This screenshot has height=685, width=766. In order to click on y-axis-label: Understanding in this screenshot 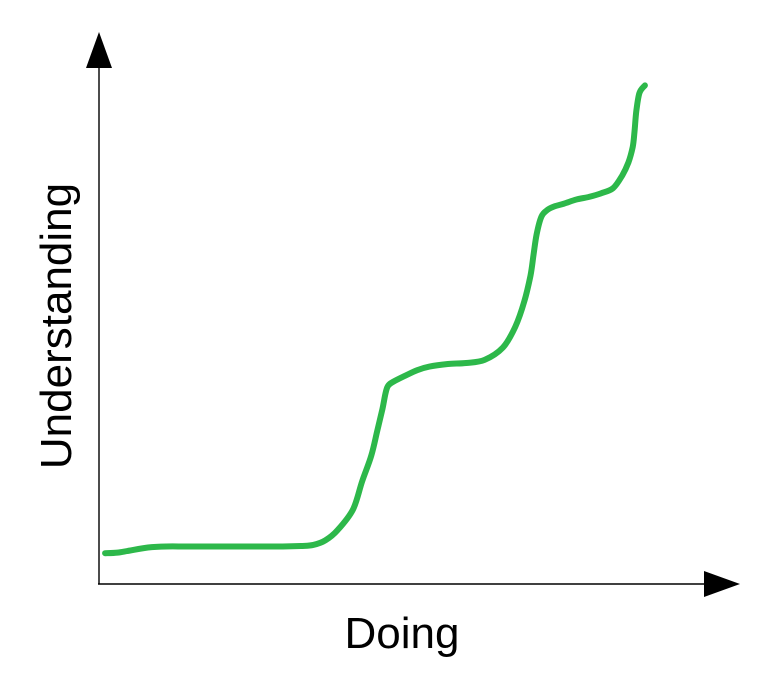, I will do `click(56, 326)`.